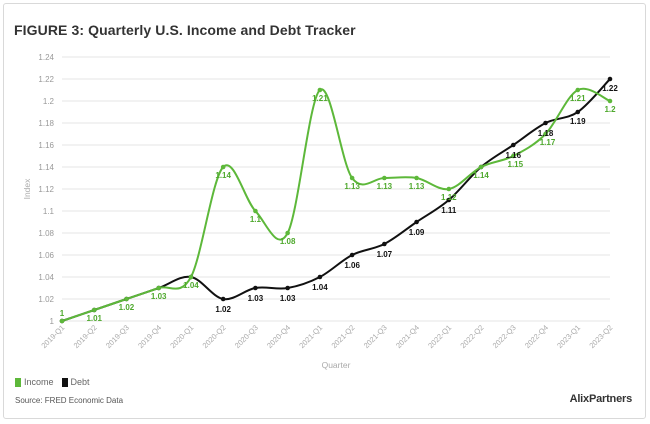 The image size is (650, 424). I want to click on legend-item-income: Income, so click(34, 382).